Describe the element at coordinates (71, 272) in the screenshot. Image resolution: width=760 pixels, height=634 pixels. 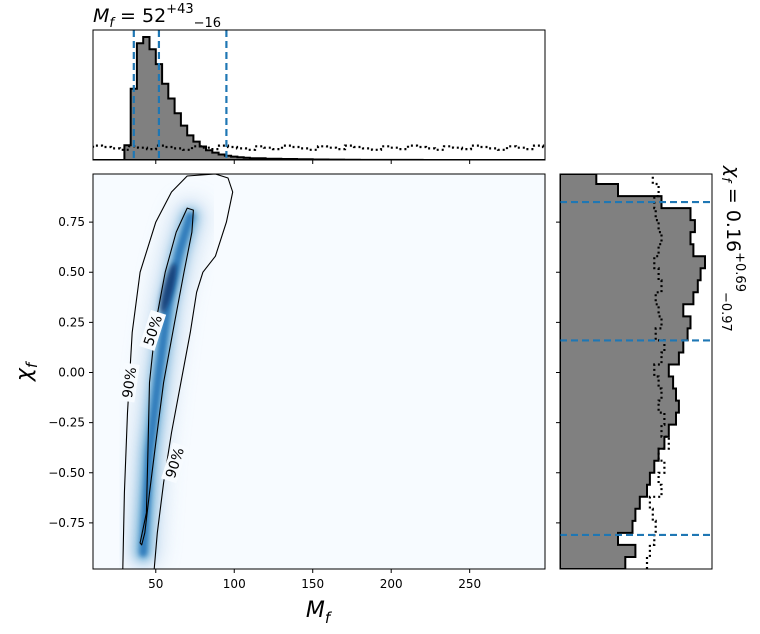
I see `y-tick-label: 0.50` at that location.